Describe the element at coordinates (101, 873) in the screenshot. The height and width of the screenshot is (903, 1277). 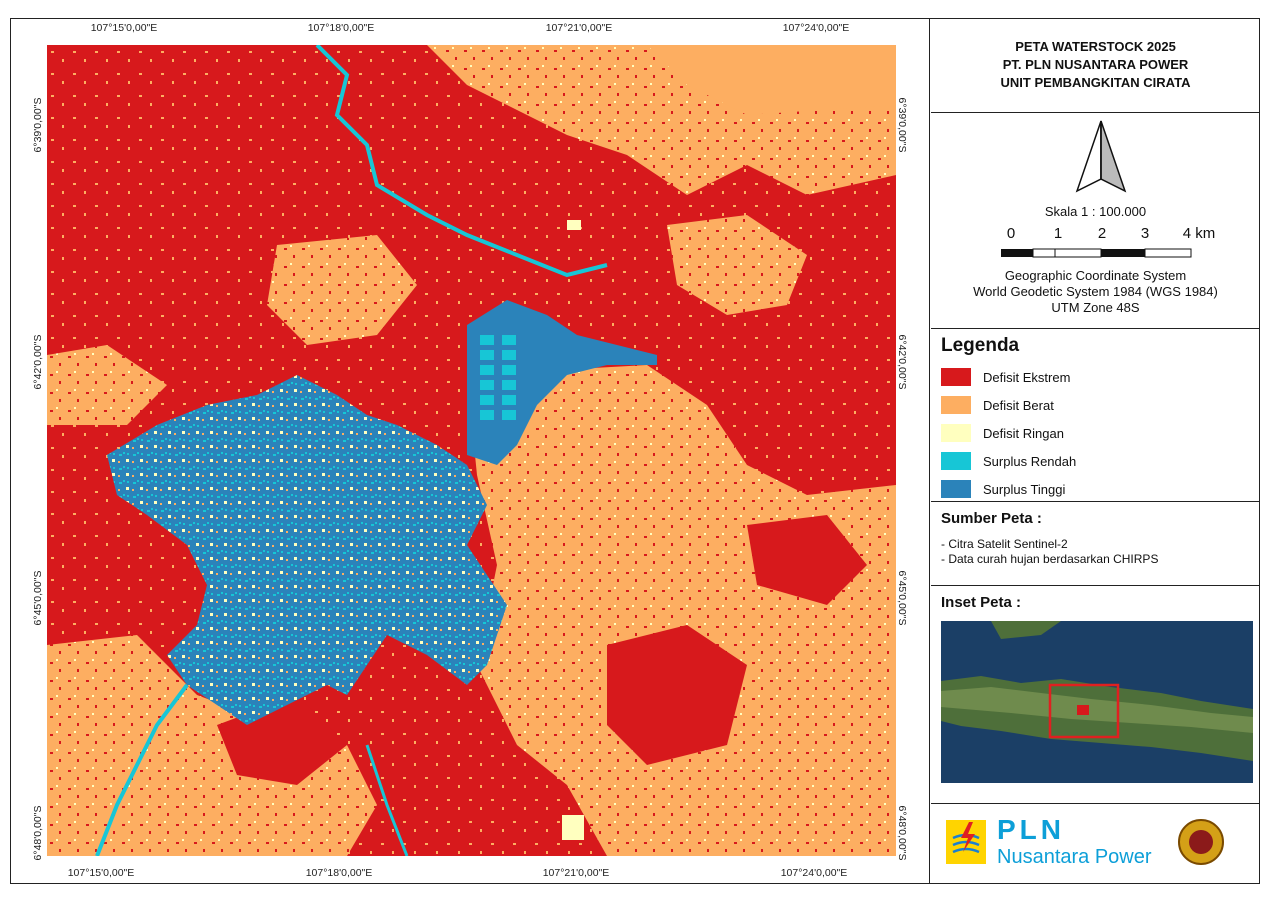
I see `lon-label-bottom: 107°15'0,00"E` at that location.